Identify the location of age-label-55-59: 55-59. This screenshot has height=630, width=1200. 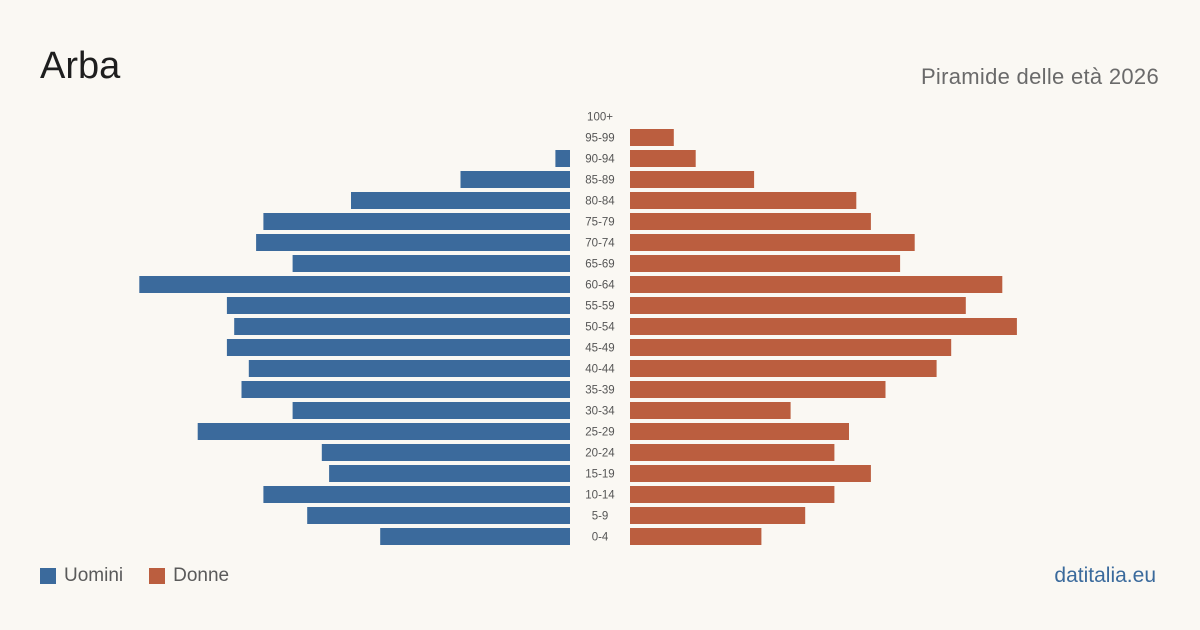
(599, 307).